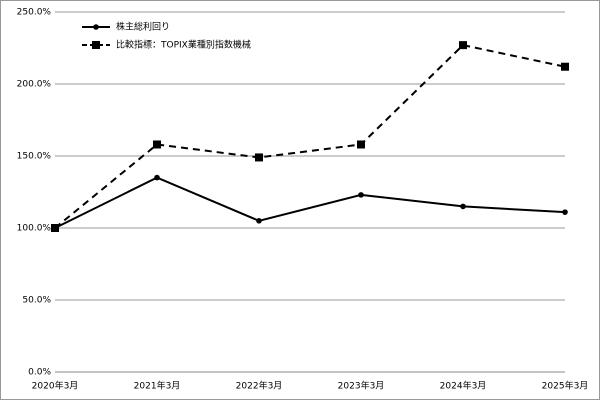  What do you see at coordinates (34, 13) in the screenshot?
I see `y-tick-label: 250.0%` at bounding box center [34, 13].